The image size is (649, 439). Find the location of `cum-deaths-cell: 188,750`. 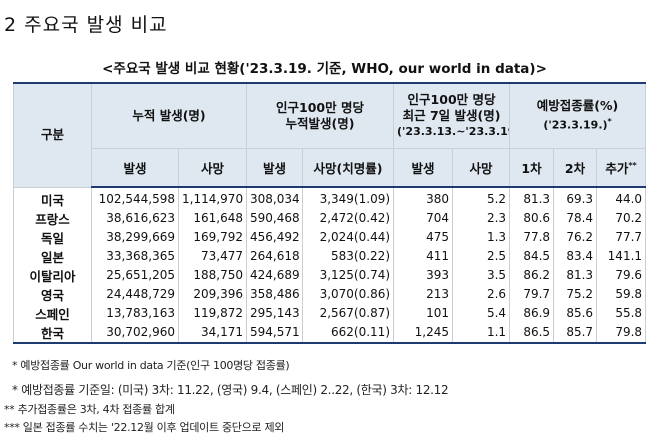

cum-deaths-cell: 188,750 is located at coordinates (212, 275).